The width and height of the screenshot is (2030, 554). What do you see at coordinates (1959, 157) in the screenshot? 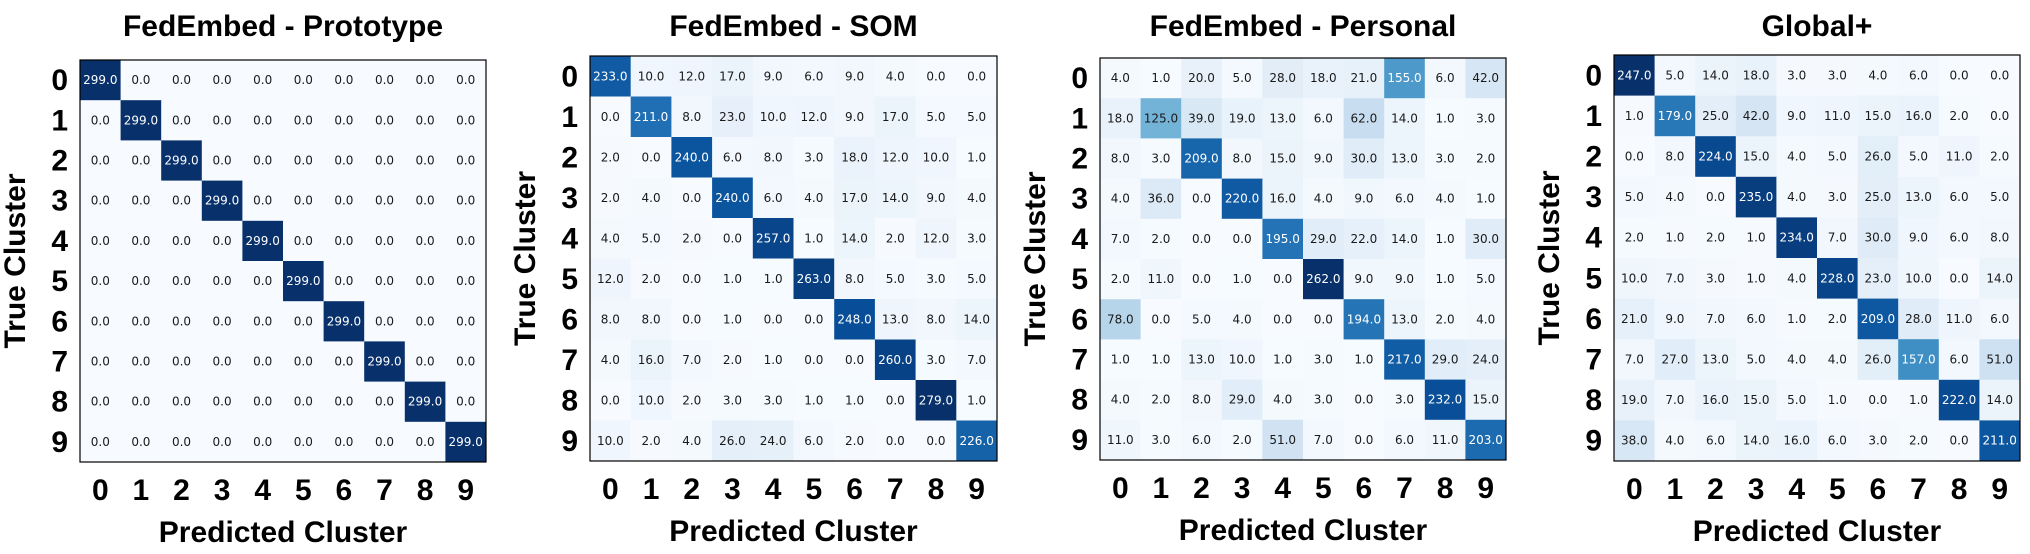
I see `cell-label: 11.0` at bounding box center [1959, 157].